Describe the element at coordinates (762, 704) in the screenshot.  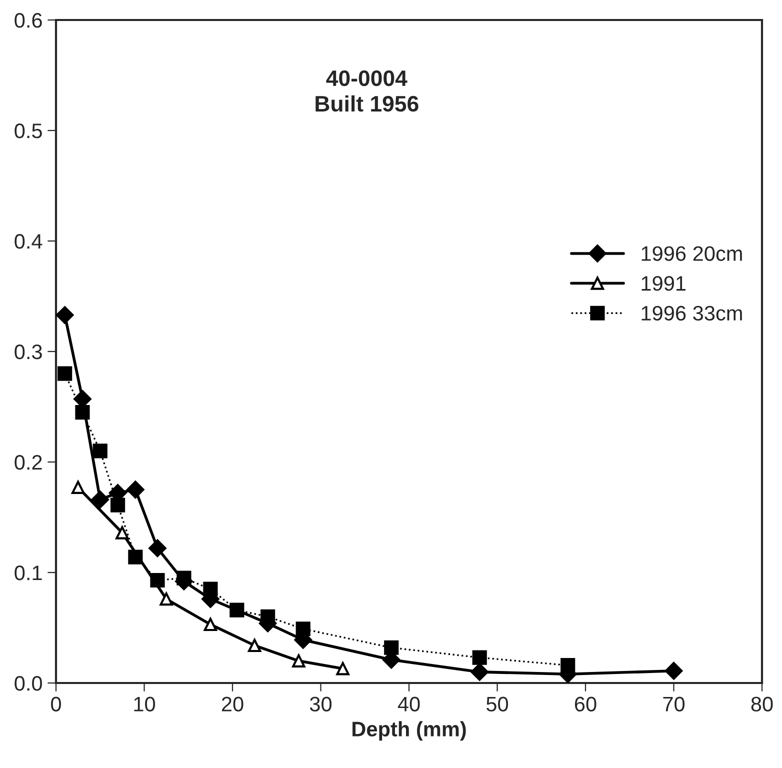
I see `x-tick-label: 80` at that location.